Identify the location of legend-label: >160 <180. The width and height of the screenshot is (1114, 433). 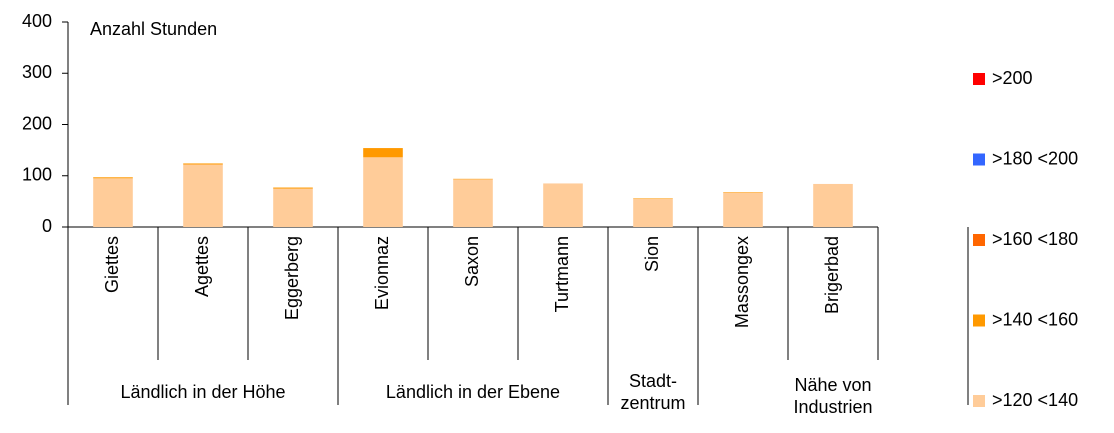
(1035, 239).